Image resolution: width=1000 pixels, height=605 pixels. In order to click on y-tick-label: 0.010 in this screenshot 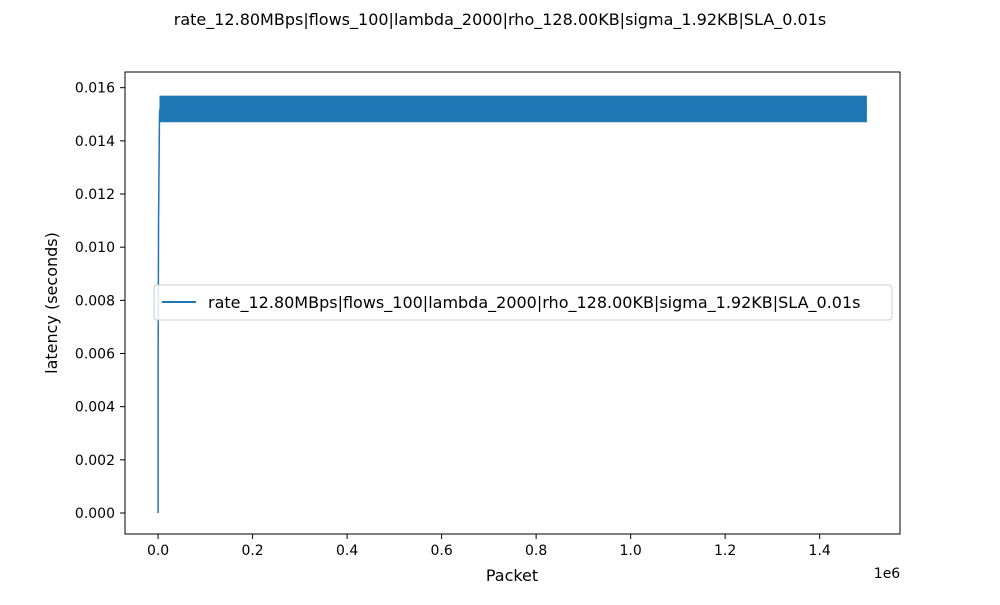, I will do `click(95, 248)`.